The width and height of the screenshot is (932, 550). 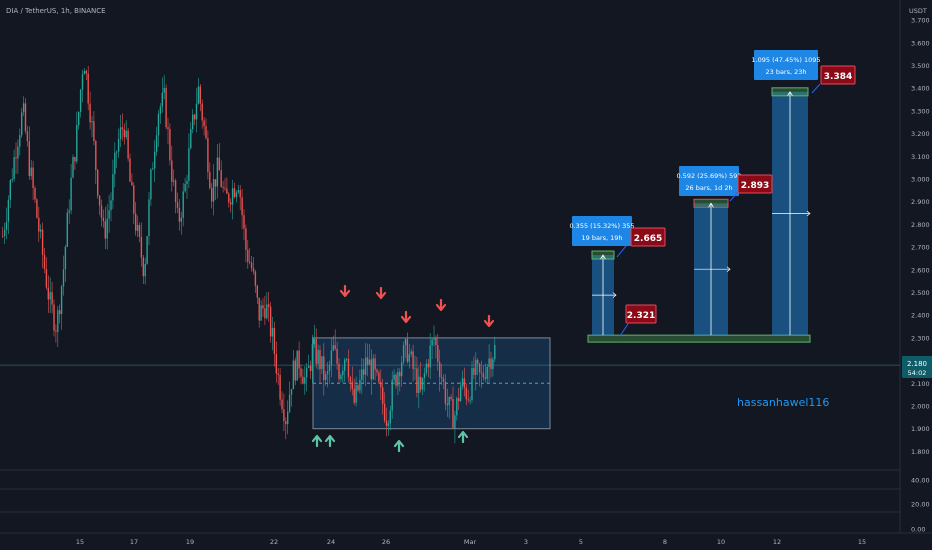 What do you see at coordinates (790, 94) in the screenshot?
I see `projection-arrowhead` at bounding box center [790, 94].